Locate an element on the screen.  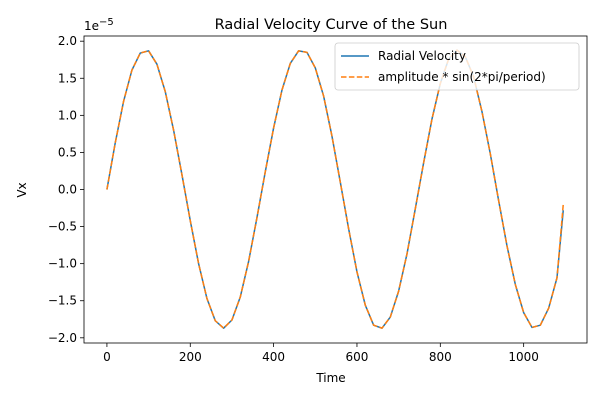
y-axis-offset-text: 1e−5 is located at coordinates (99, 25).